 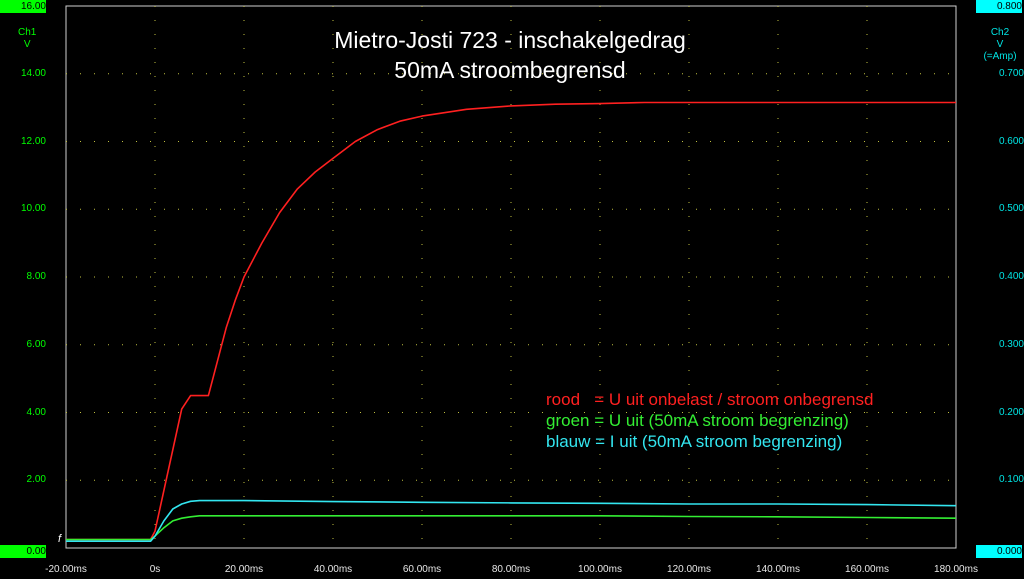 What do you see at coordinates (36, 276) in the screenshot?
I see `y-tick-label-left: 8.00` at bounding box center [36, 276].